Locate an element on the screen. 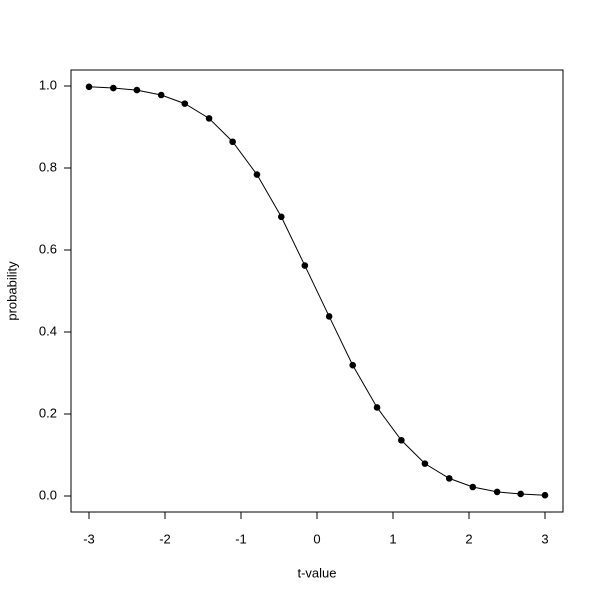 The width and height of the screenshot is (600, 600). y-tick-label: 1.0 is located at coordinates (48, 84).